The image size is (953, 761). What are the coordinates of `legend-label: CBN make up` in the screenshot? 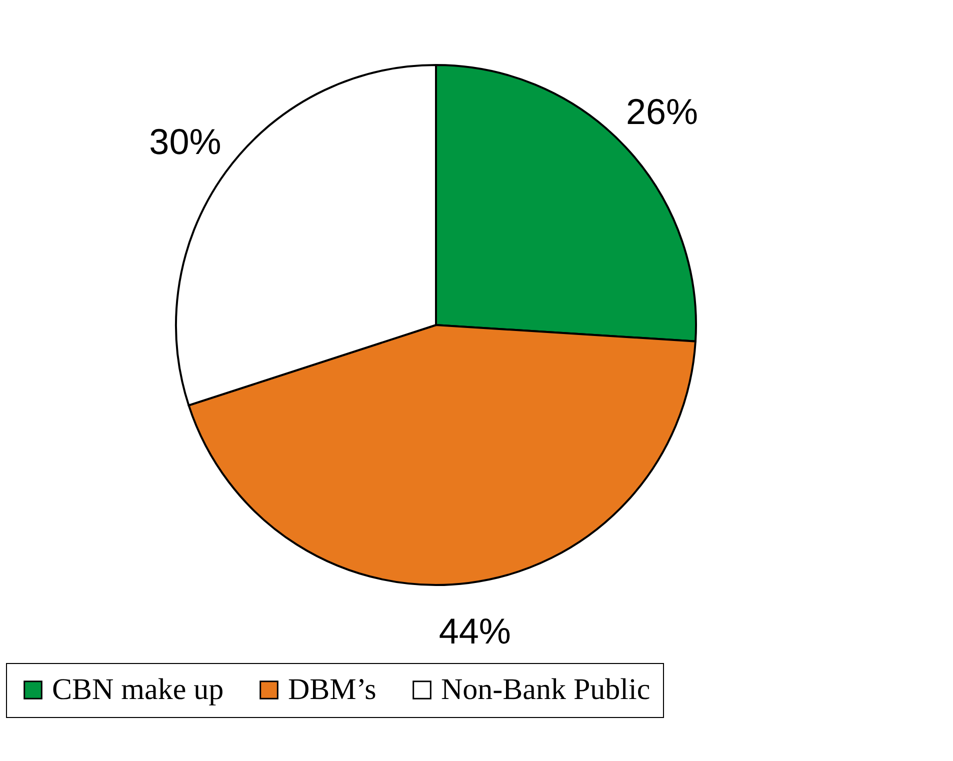 It's located at (138, 689).